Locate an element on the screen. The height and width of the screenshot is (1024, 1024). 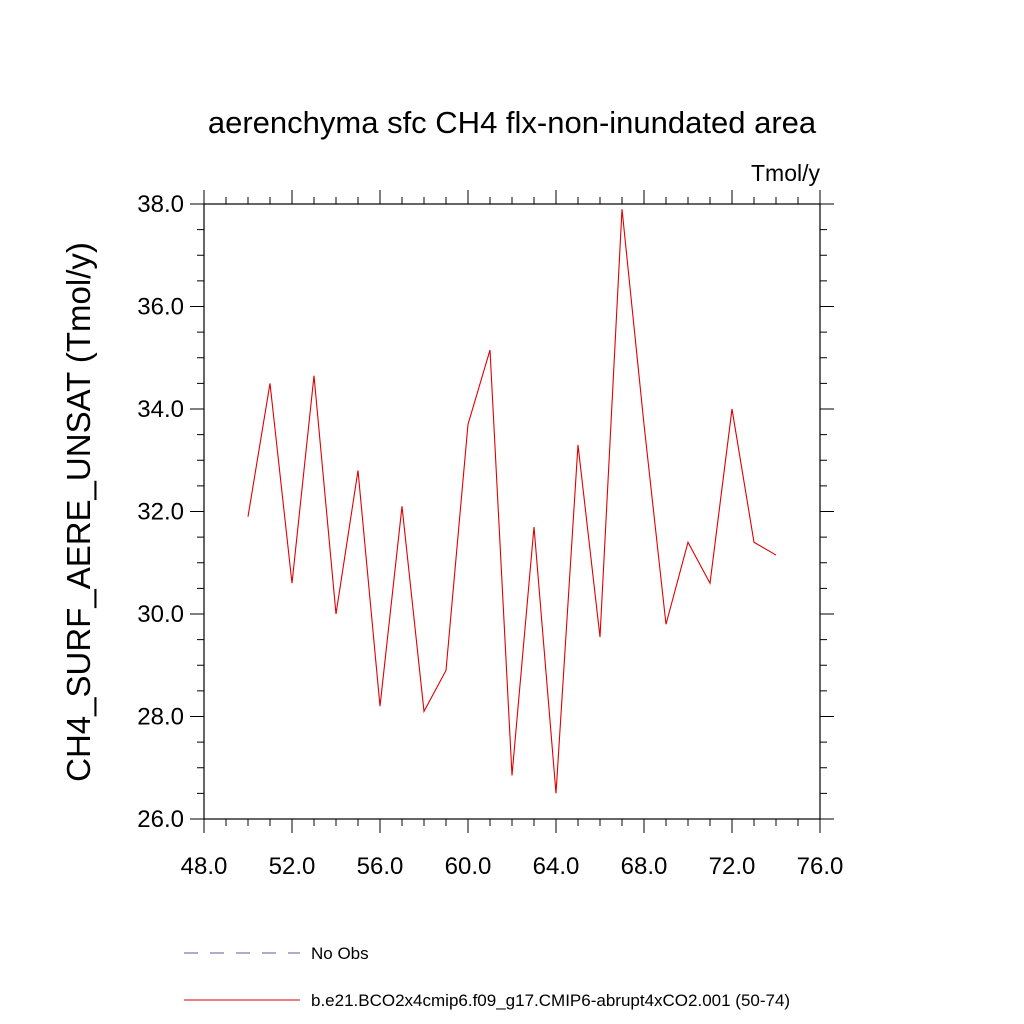
x-tick-label: 52.0 is located at coordinates (292, 866).